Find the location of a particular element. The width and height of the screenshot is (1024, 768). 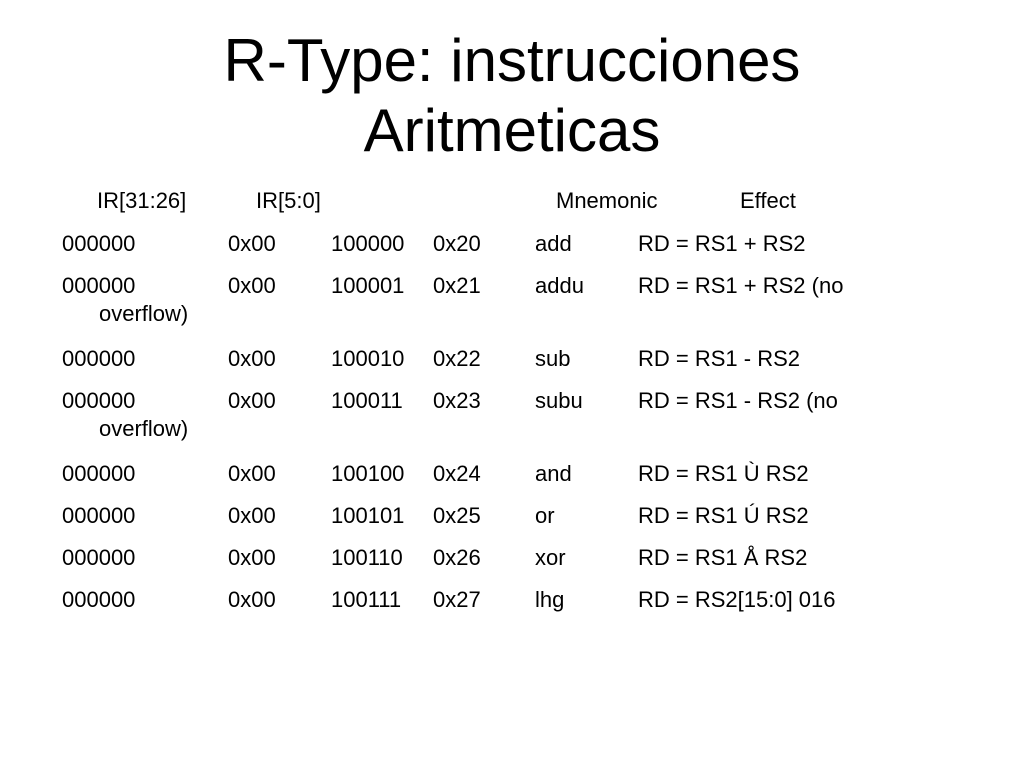

mnemonic-cell: lhg is located at coordinates (550, 599).